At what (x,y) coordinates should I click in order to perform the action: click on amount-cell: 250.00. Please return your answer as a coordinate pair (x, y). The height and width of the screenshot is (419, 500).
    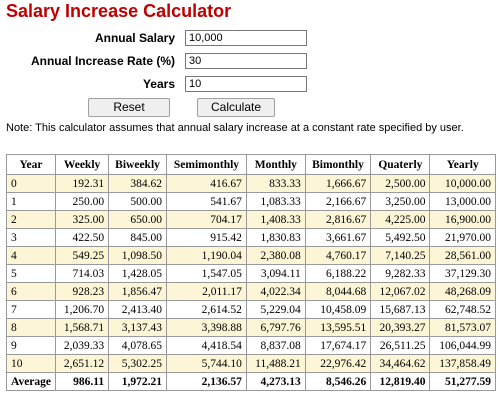
    Looking at the image, I should click on (82, 201).